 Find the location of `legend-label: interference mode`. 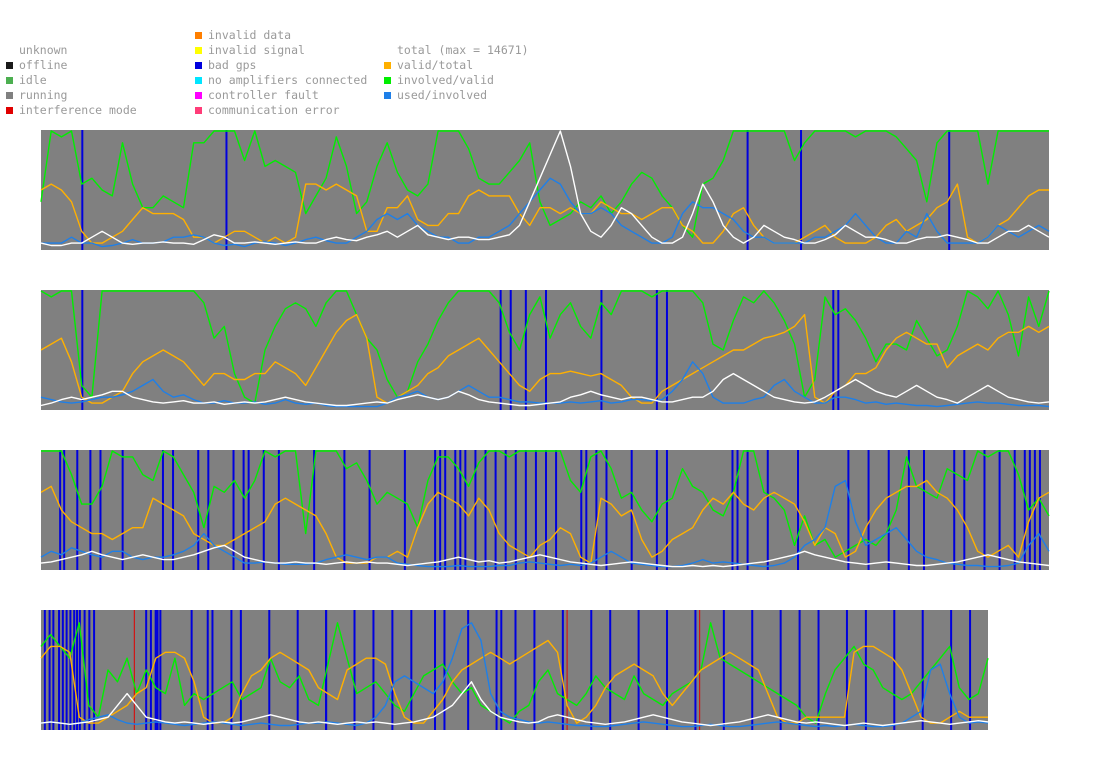

legend-label: interference mode is located at coordinates (78, 110).